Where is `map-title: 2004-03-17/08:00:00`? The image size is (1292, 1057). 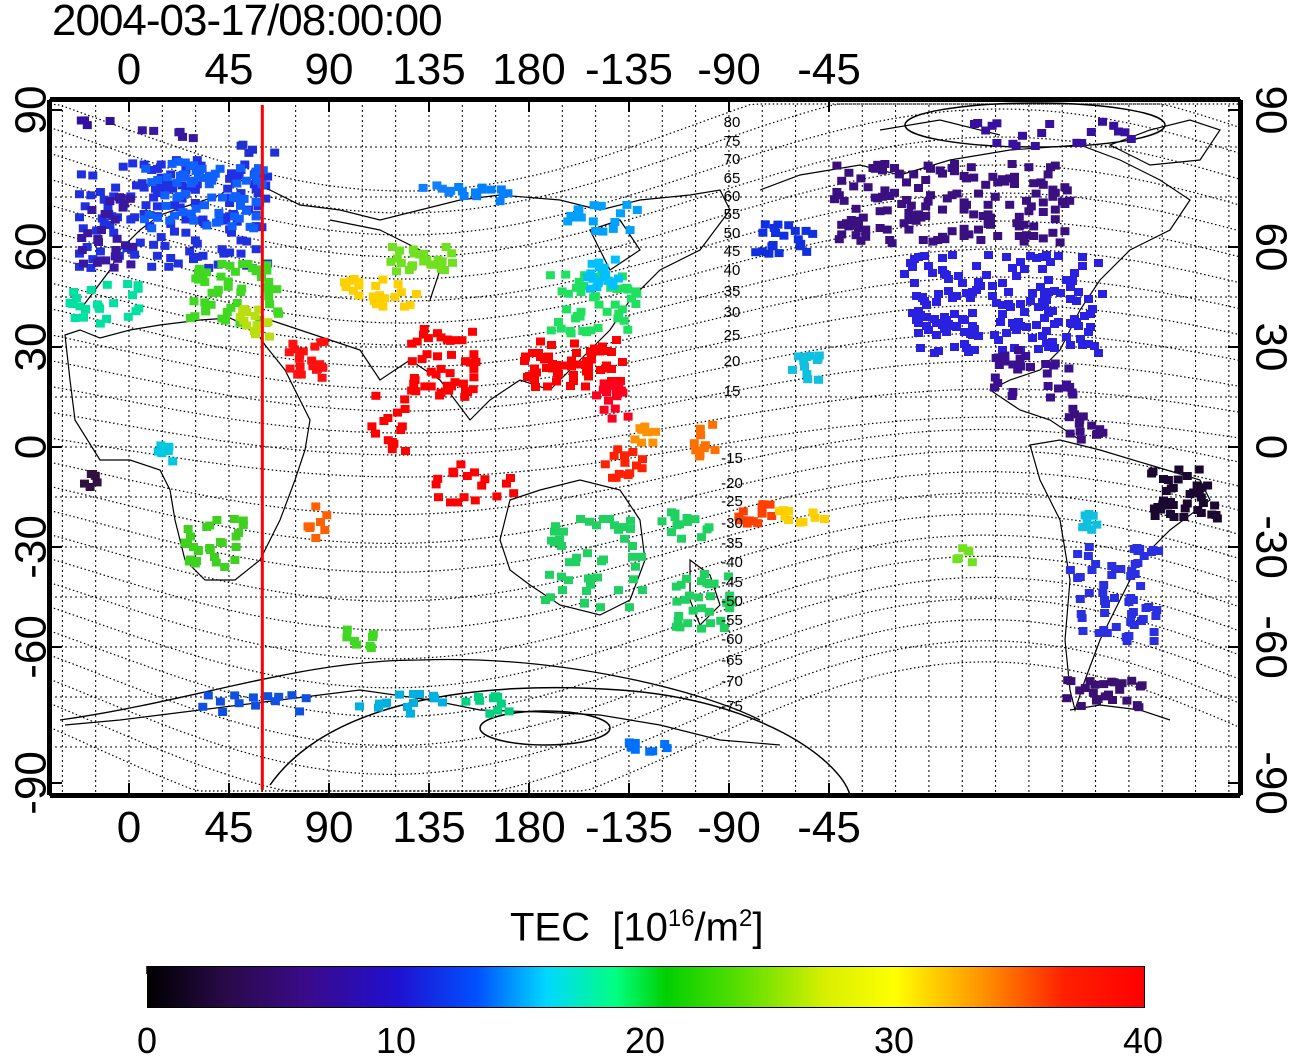 map-title: 2004-03-17/08:00:00 is located at coordinates (247, 22).